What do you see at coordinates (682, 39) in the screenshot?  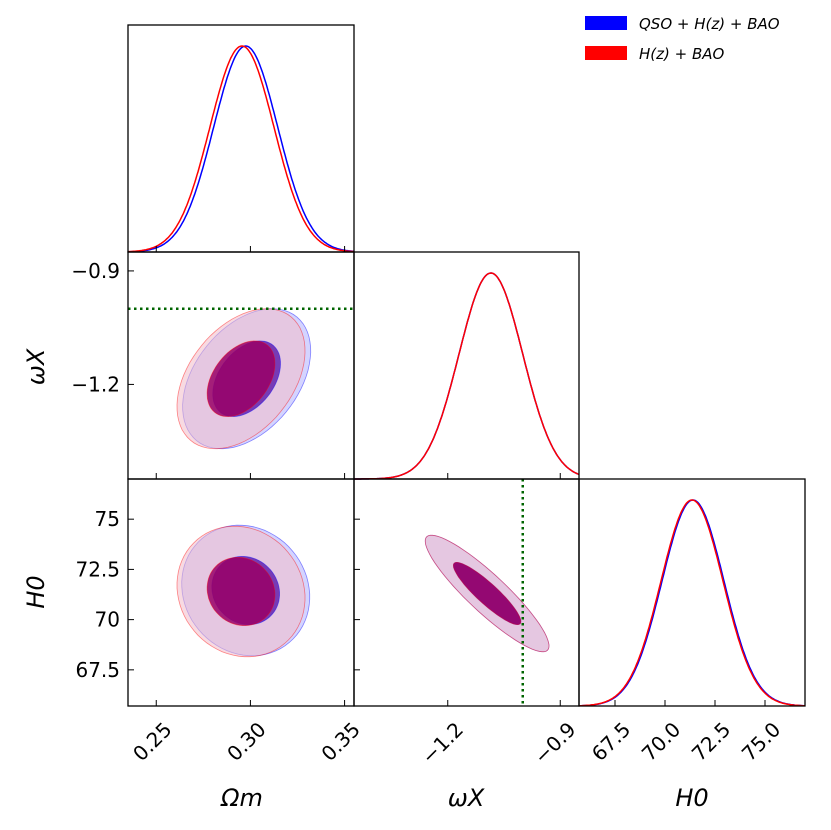 I see `legend: QSO + H(z) + BAO H(z) + BAO` at bounding box center [682, 39].